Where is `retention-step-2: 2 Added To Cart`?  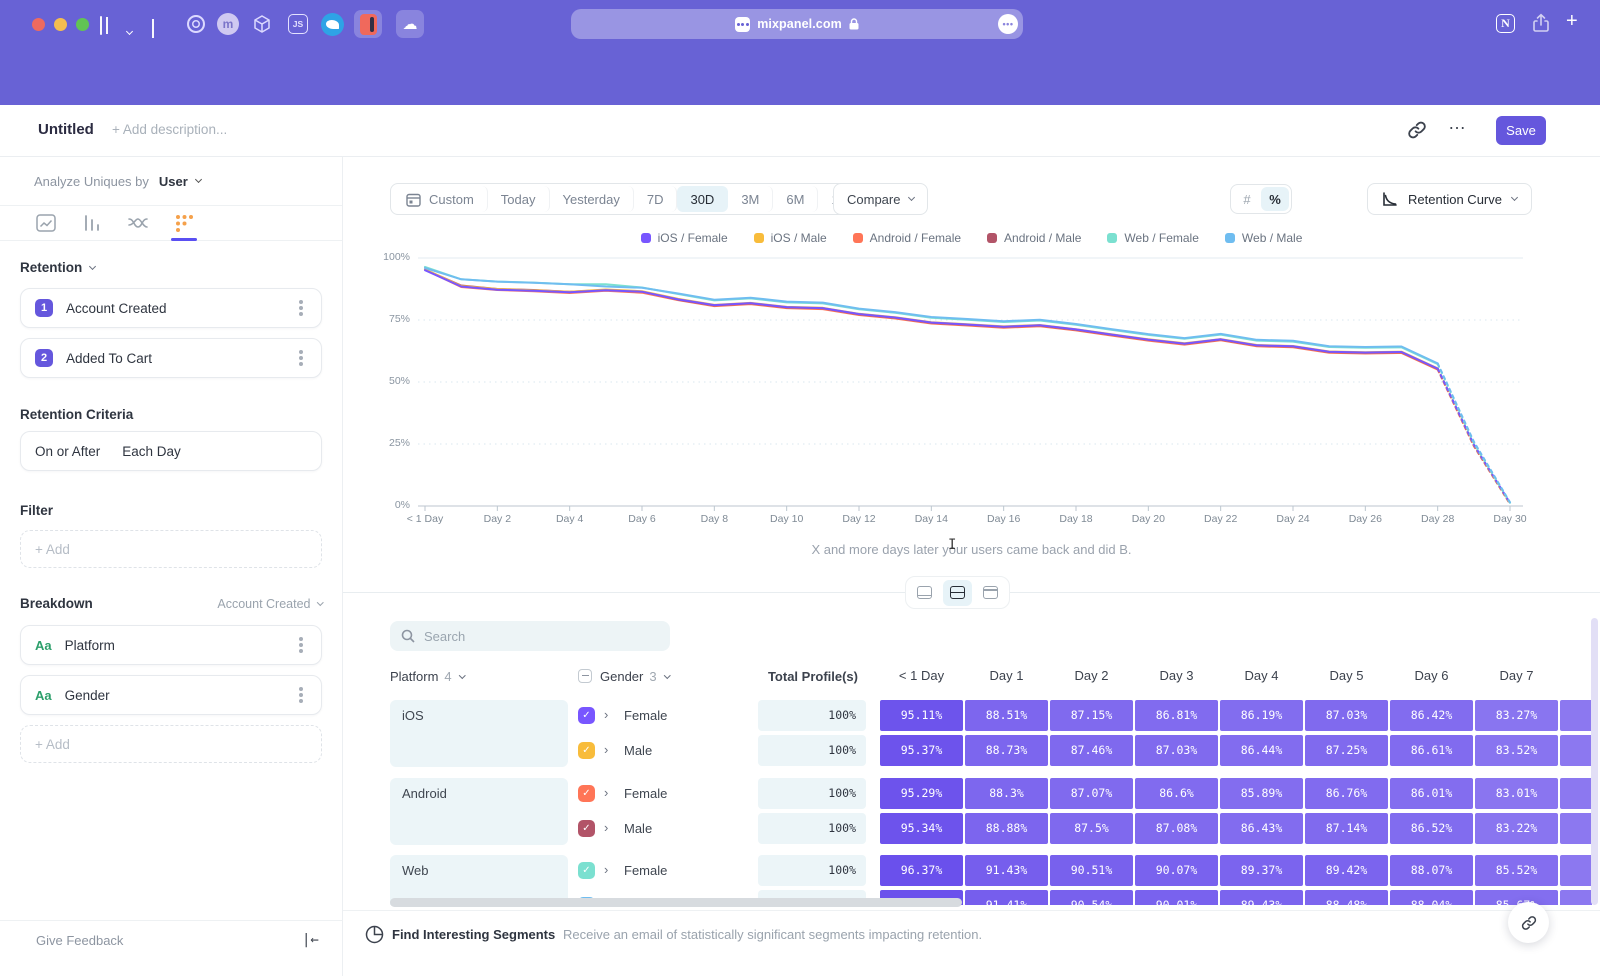
retention-step-2: 2 Added To Cart is located at coordinates (171, 358).